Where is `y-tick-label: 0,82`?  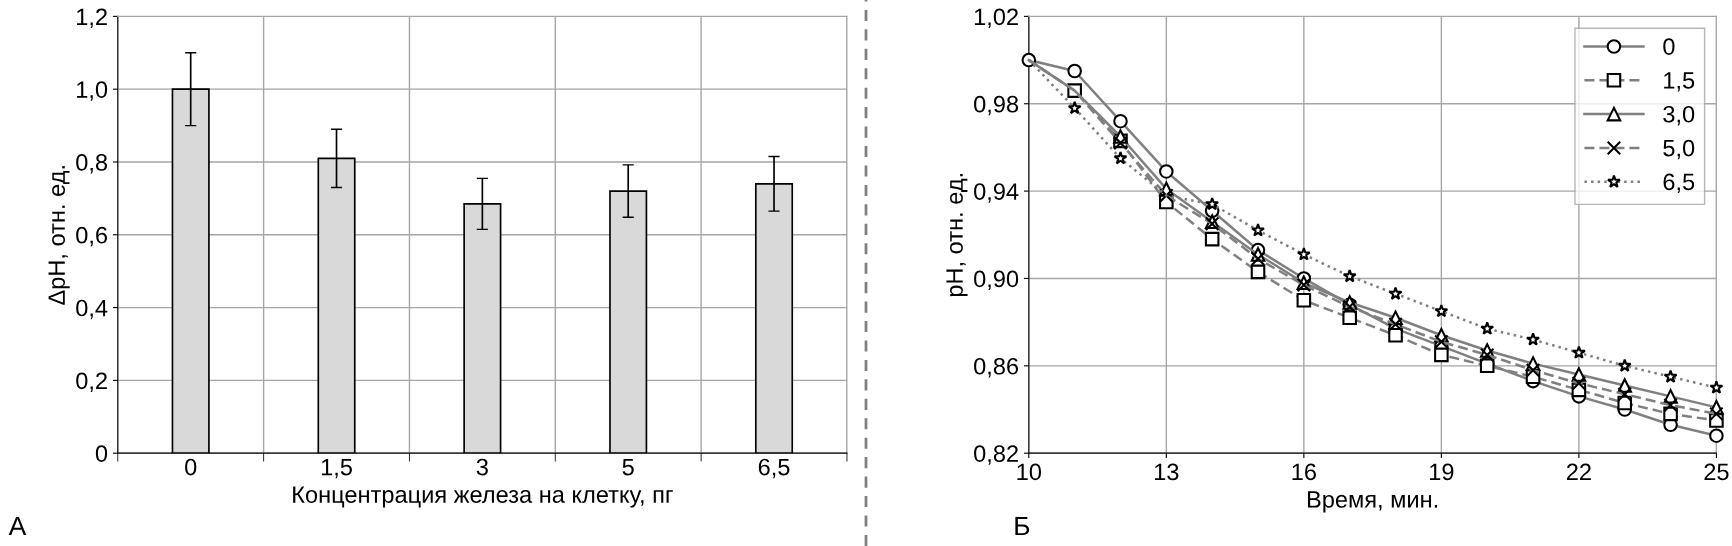
y-tick-label: 0,82 is located at coordinates (996, 455).